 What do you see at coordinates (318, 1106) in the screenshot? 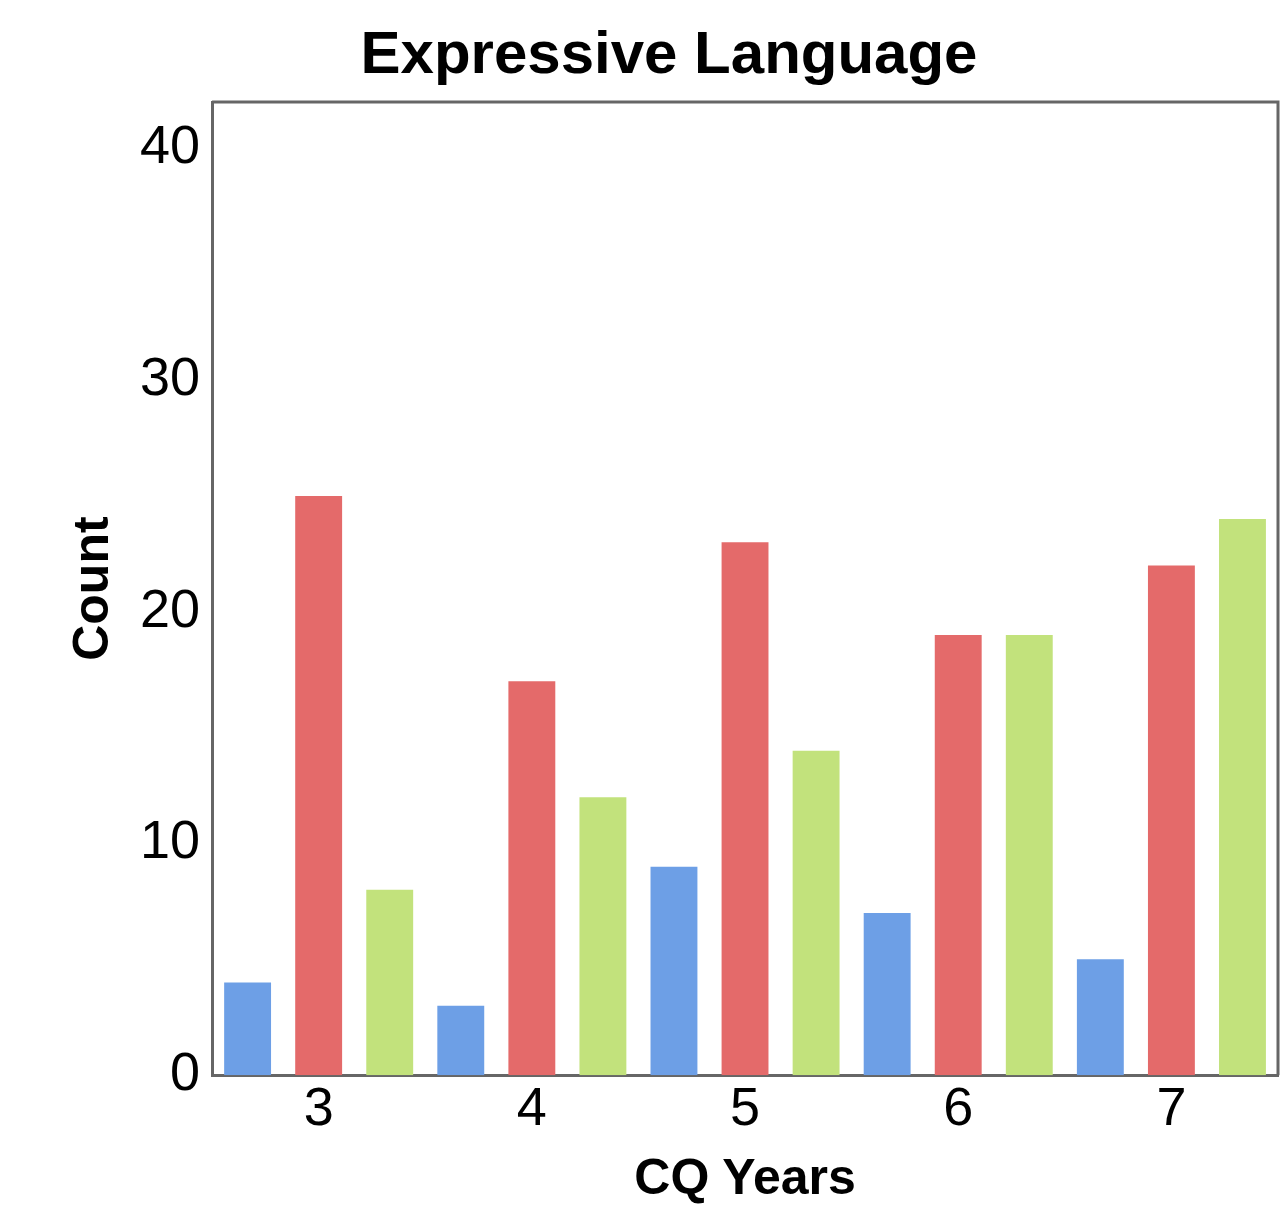
I see `x-tick-label: 3` at bounding box center [318, 1106].